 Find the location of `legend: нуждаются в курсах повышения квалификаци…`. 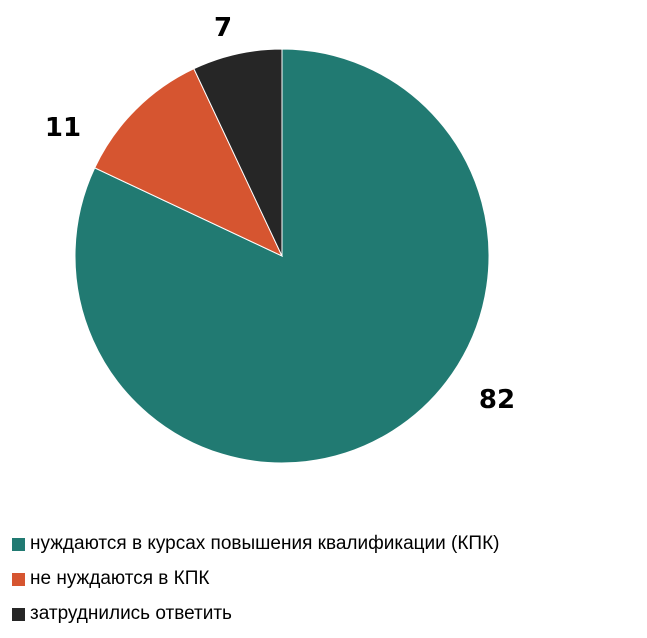

legend: нуждаются в курсах повышения квалификаци… is located at coordinates (255, 585).